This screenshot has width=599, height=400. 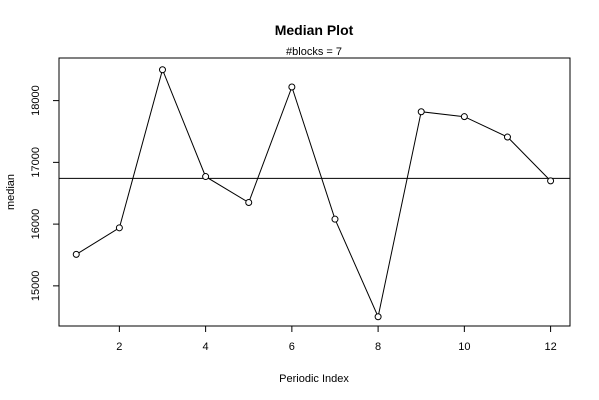 What do you see at coordinates (550, 347) in the screenshot?
I see `x-tick-label: 12` at bounding box center [550, 347].